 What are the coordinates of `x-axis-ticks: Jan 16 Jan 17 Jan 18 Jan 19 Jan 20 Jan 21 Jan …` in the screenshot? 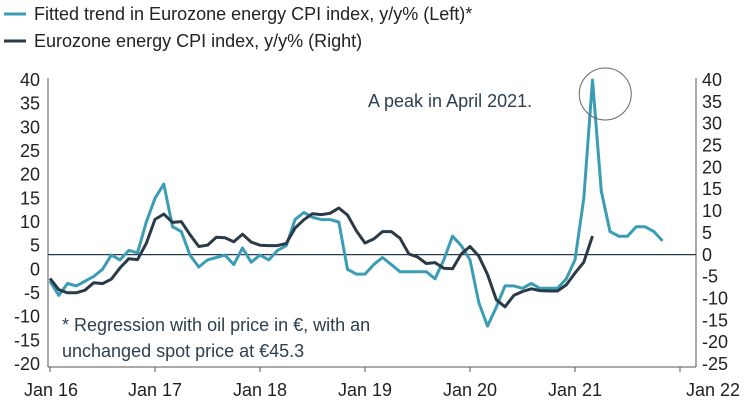 It's located at (382, 383).